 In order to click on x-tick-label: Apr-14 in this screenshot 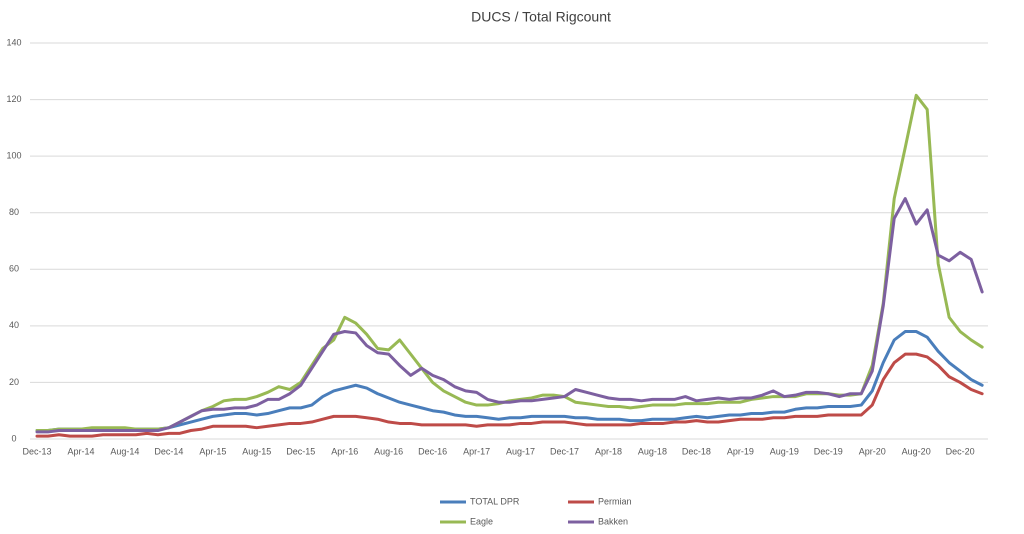, I will do `click(80, 451)`.